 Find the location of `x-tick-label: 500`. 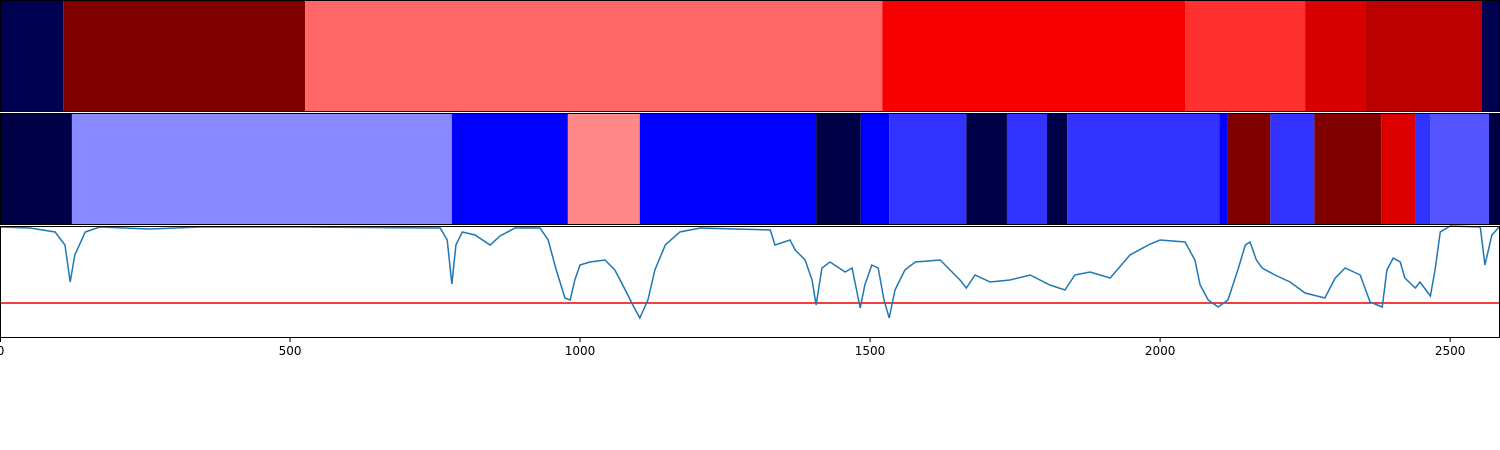

x-tick-label: 500 is located at coordinates (290, 351).